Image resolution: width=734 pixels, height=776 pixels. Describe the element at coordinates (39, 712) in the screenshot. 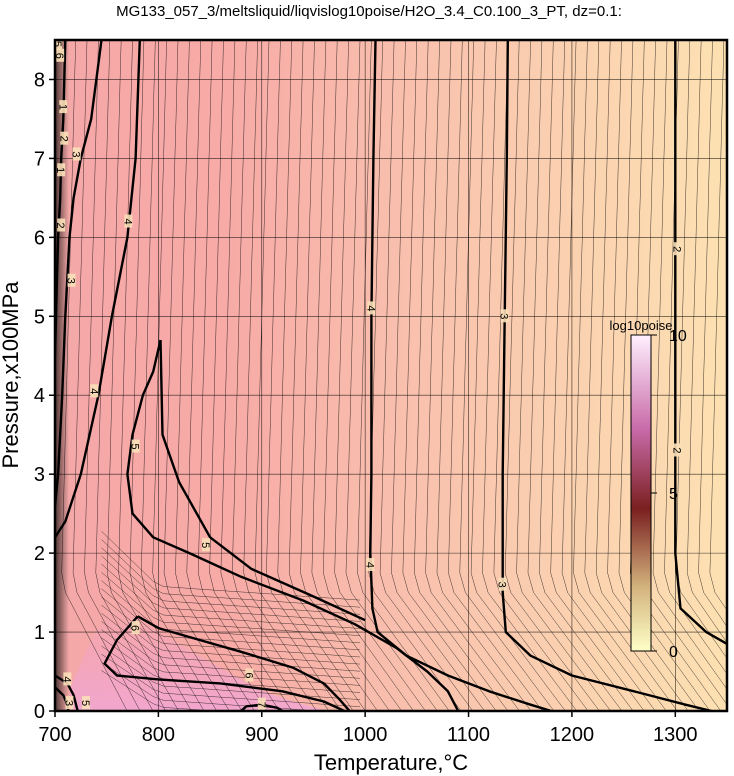

I see `y-tick-label: 0` at that location.